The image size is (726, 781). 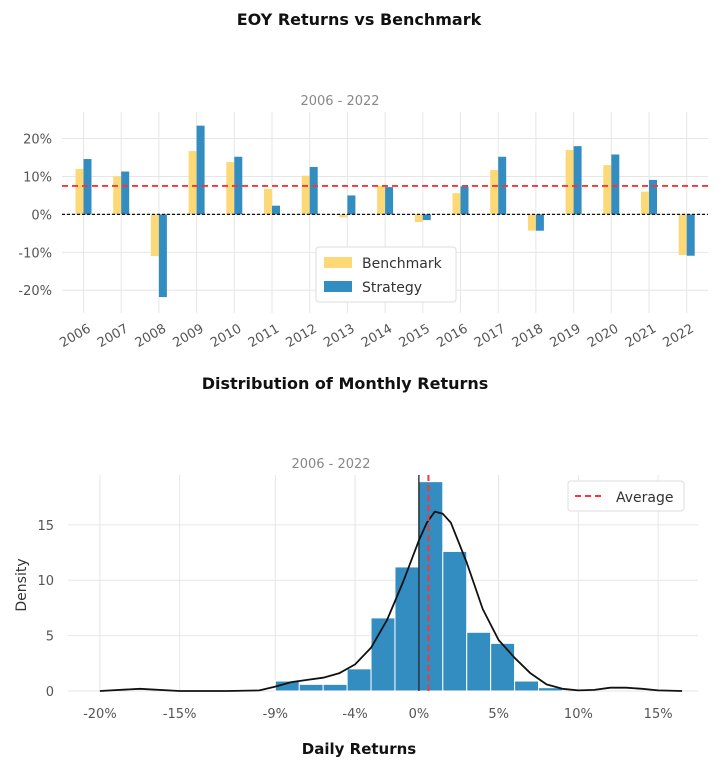 What do you see at coordinates (528, 336) in the screenshot?
I see `x-tick-label: 2018` at bounding box center [528, 336].